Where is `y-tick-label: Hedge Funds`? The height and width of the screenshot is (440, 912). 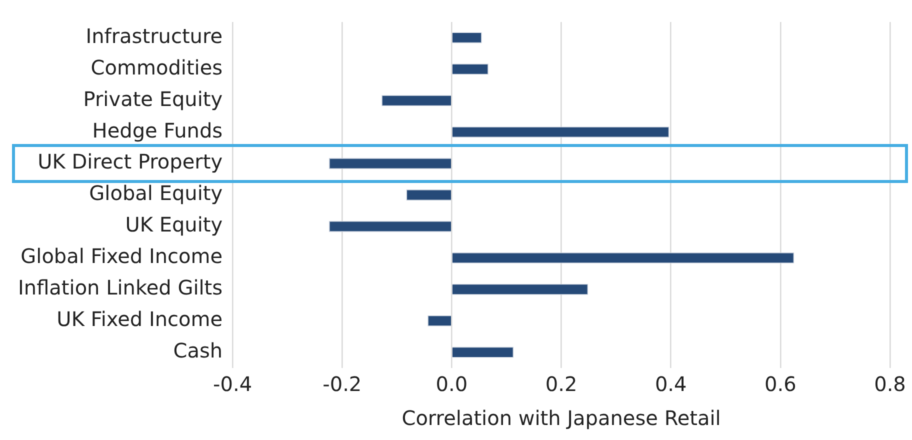 y-tick-label: Hedge Funds is located at coordinates (157, 130).